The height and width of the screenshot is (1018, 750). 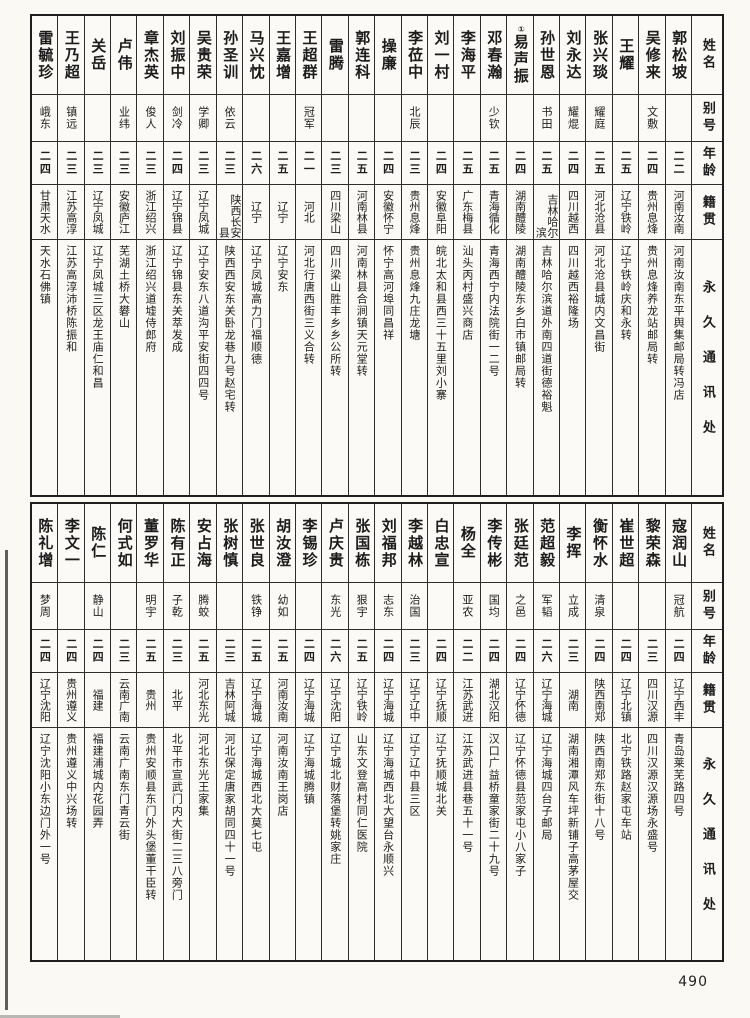 I want to click on person-address-text: 四川梁山胜丰乡乡公所转, so click(x=335, y=311).